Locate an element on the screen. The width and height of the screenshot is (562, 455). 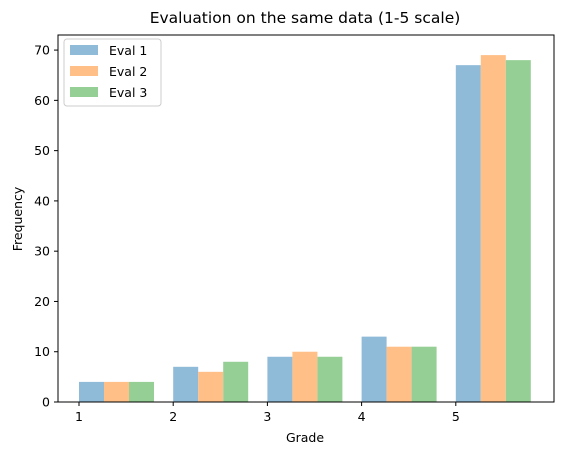
y-tick-label: 40 is located at coordinates (42, 200).